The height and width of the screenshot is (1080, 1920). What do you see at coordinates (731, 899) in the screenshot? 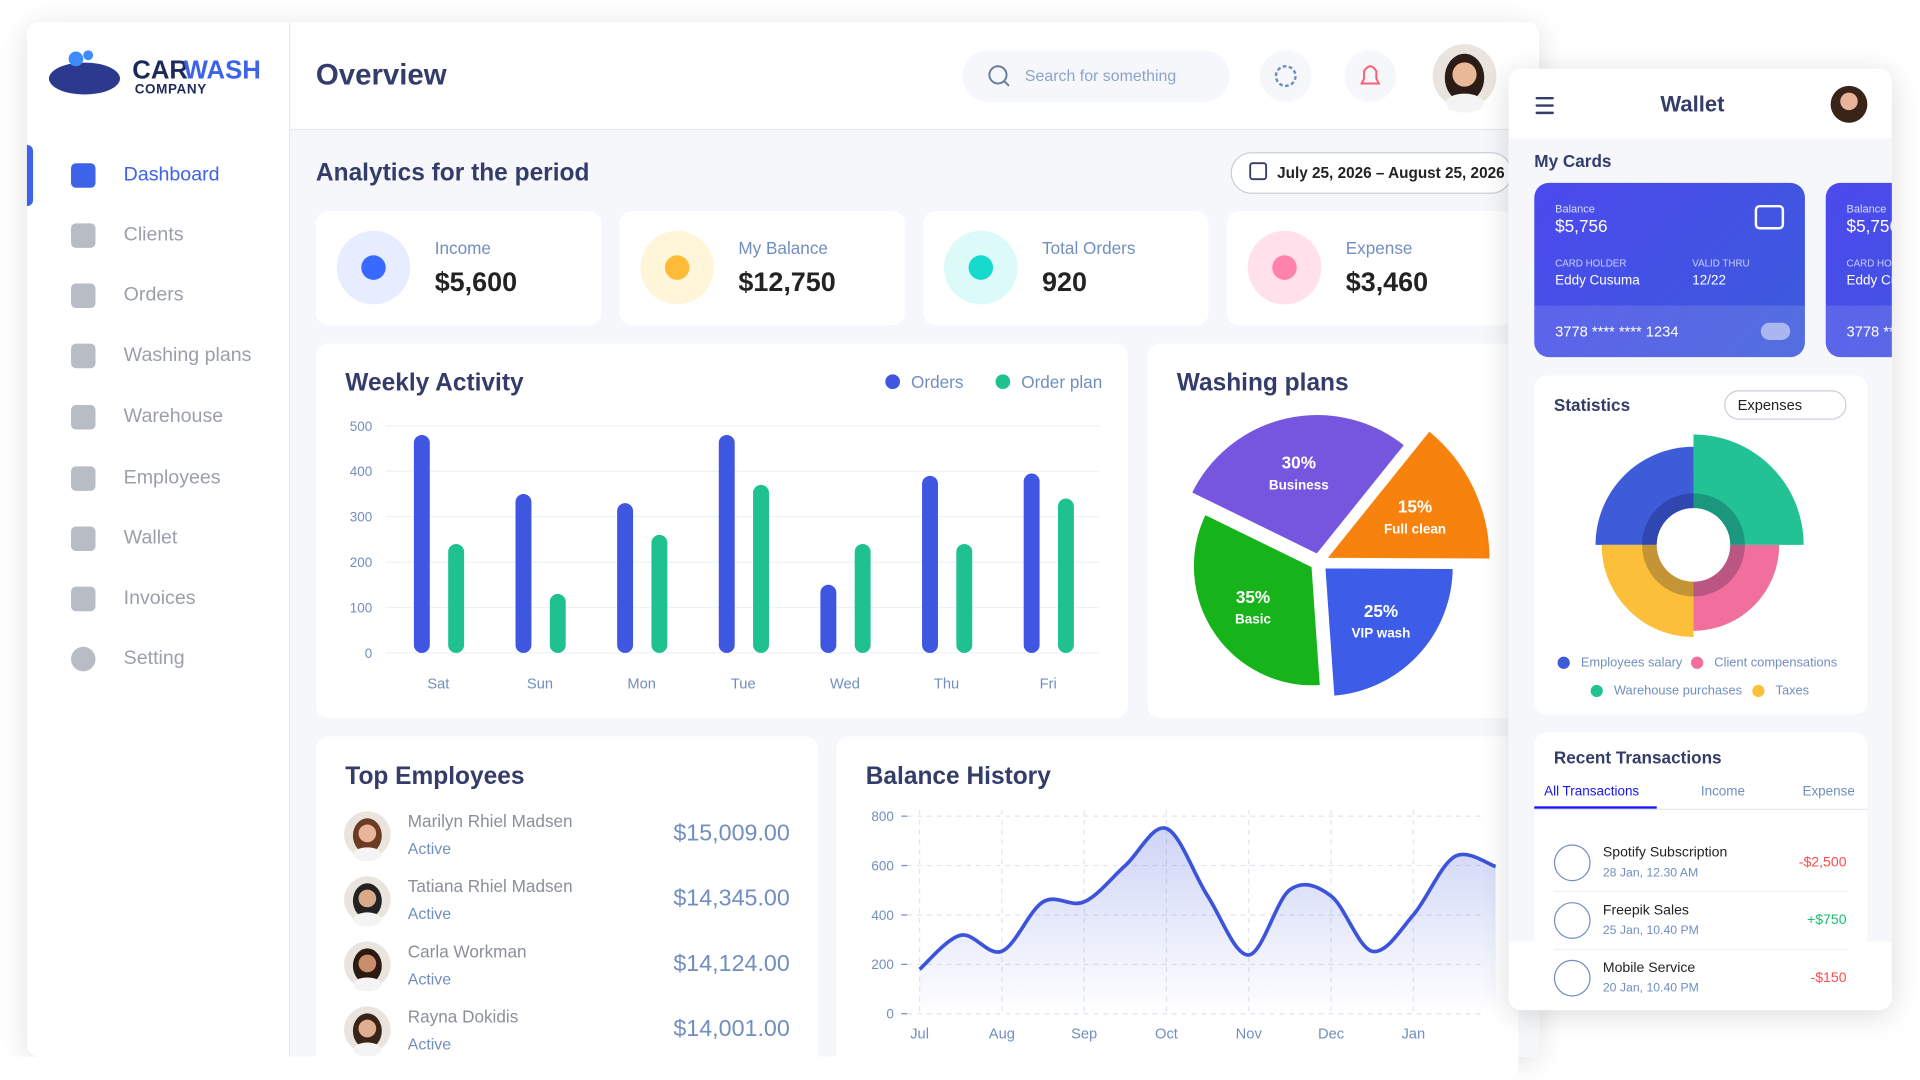
I see `employee-amount: $14,345.00` at bounding box center [731, 899].